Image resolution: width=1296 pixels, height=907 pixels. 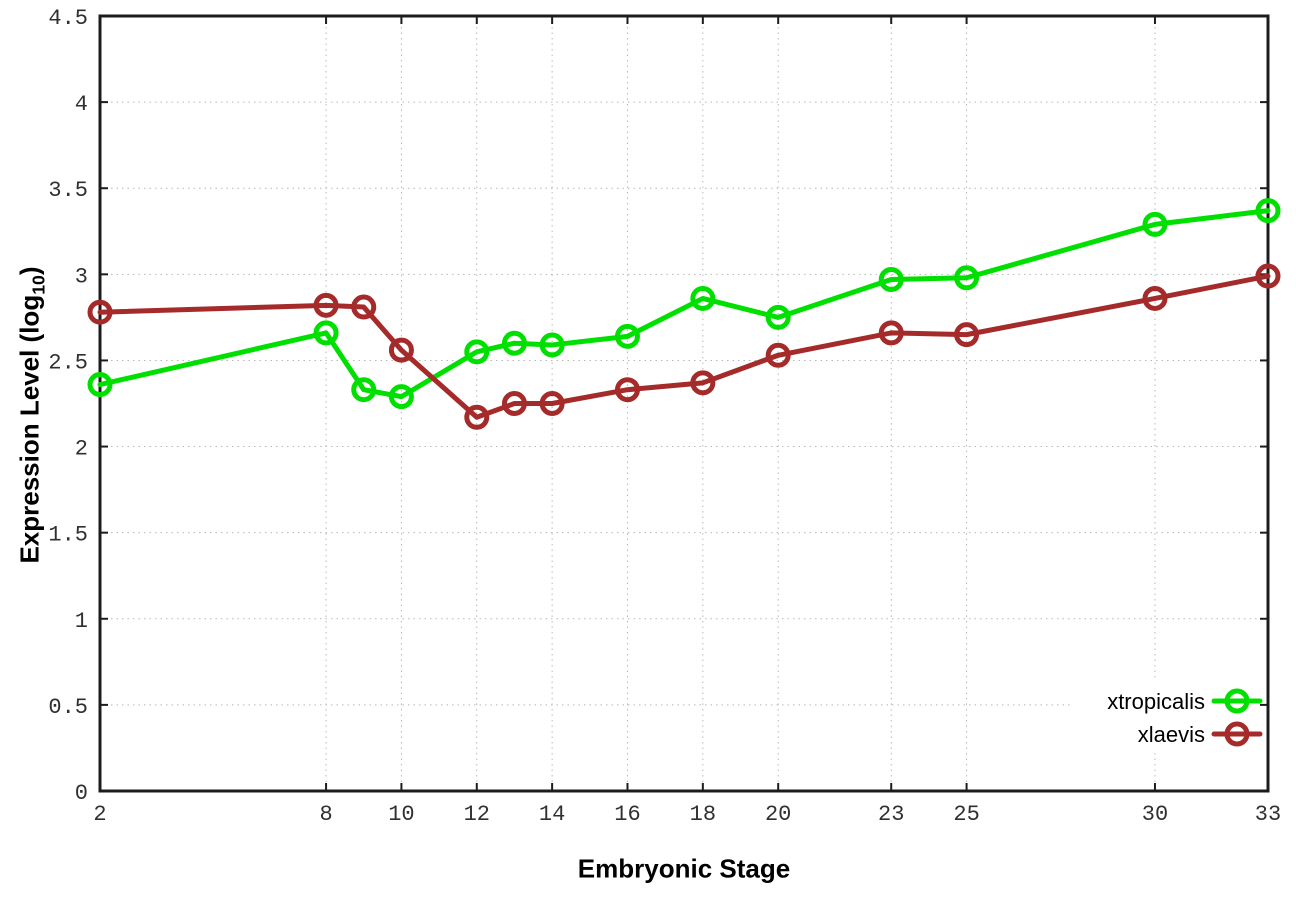 What do you see at coordinates (966, 814) in the screenshot?
I see `x-tick-label: 25` at bounding box center [966, 814].